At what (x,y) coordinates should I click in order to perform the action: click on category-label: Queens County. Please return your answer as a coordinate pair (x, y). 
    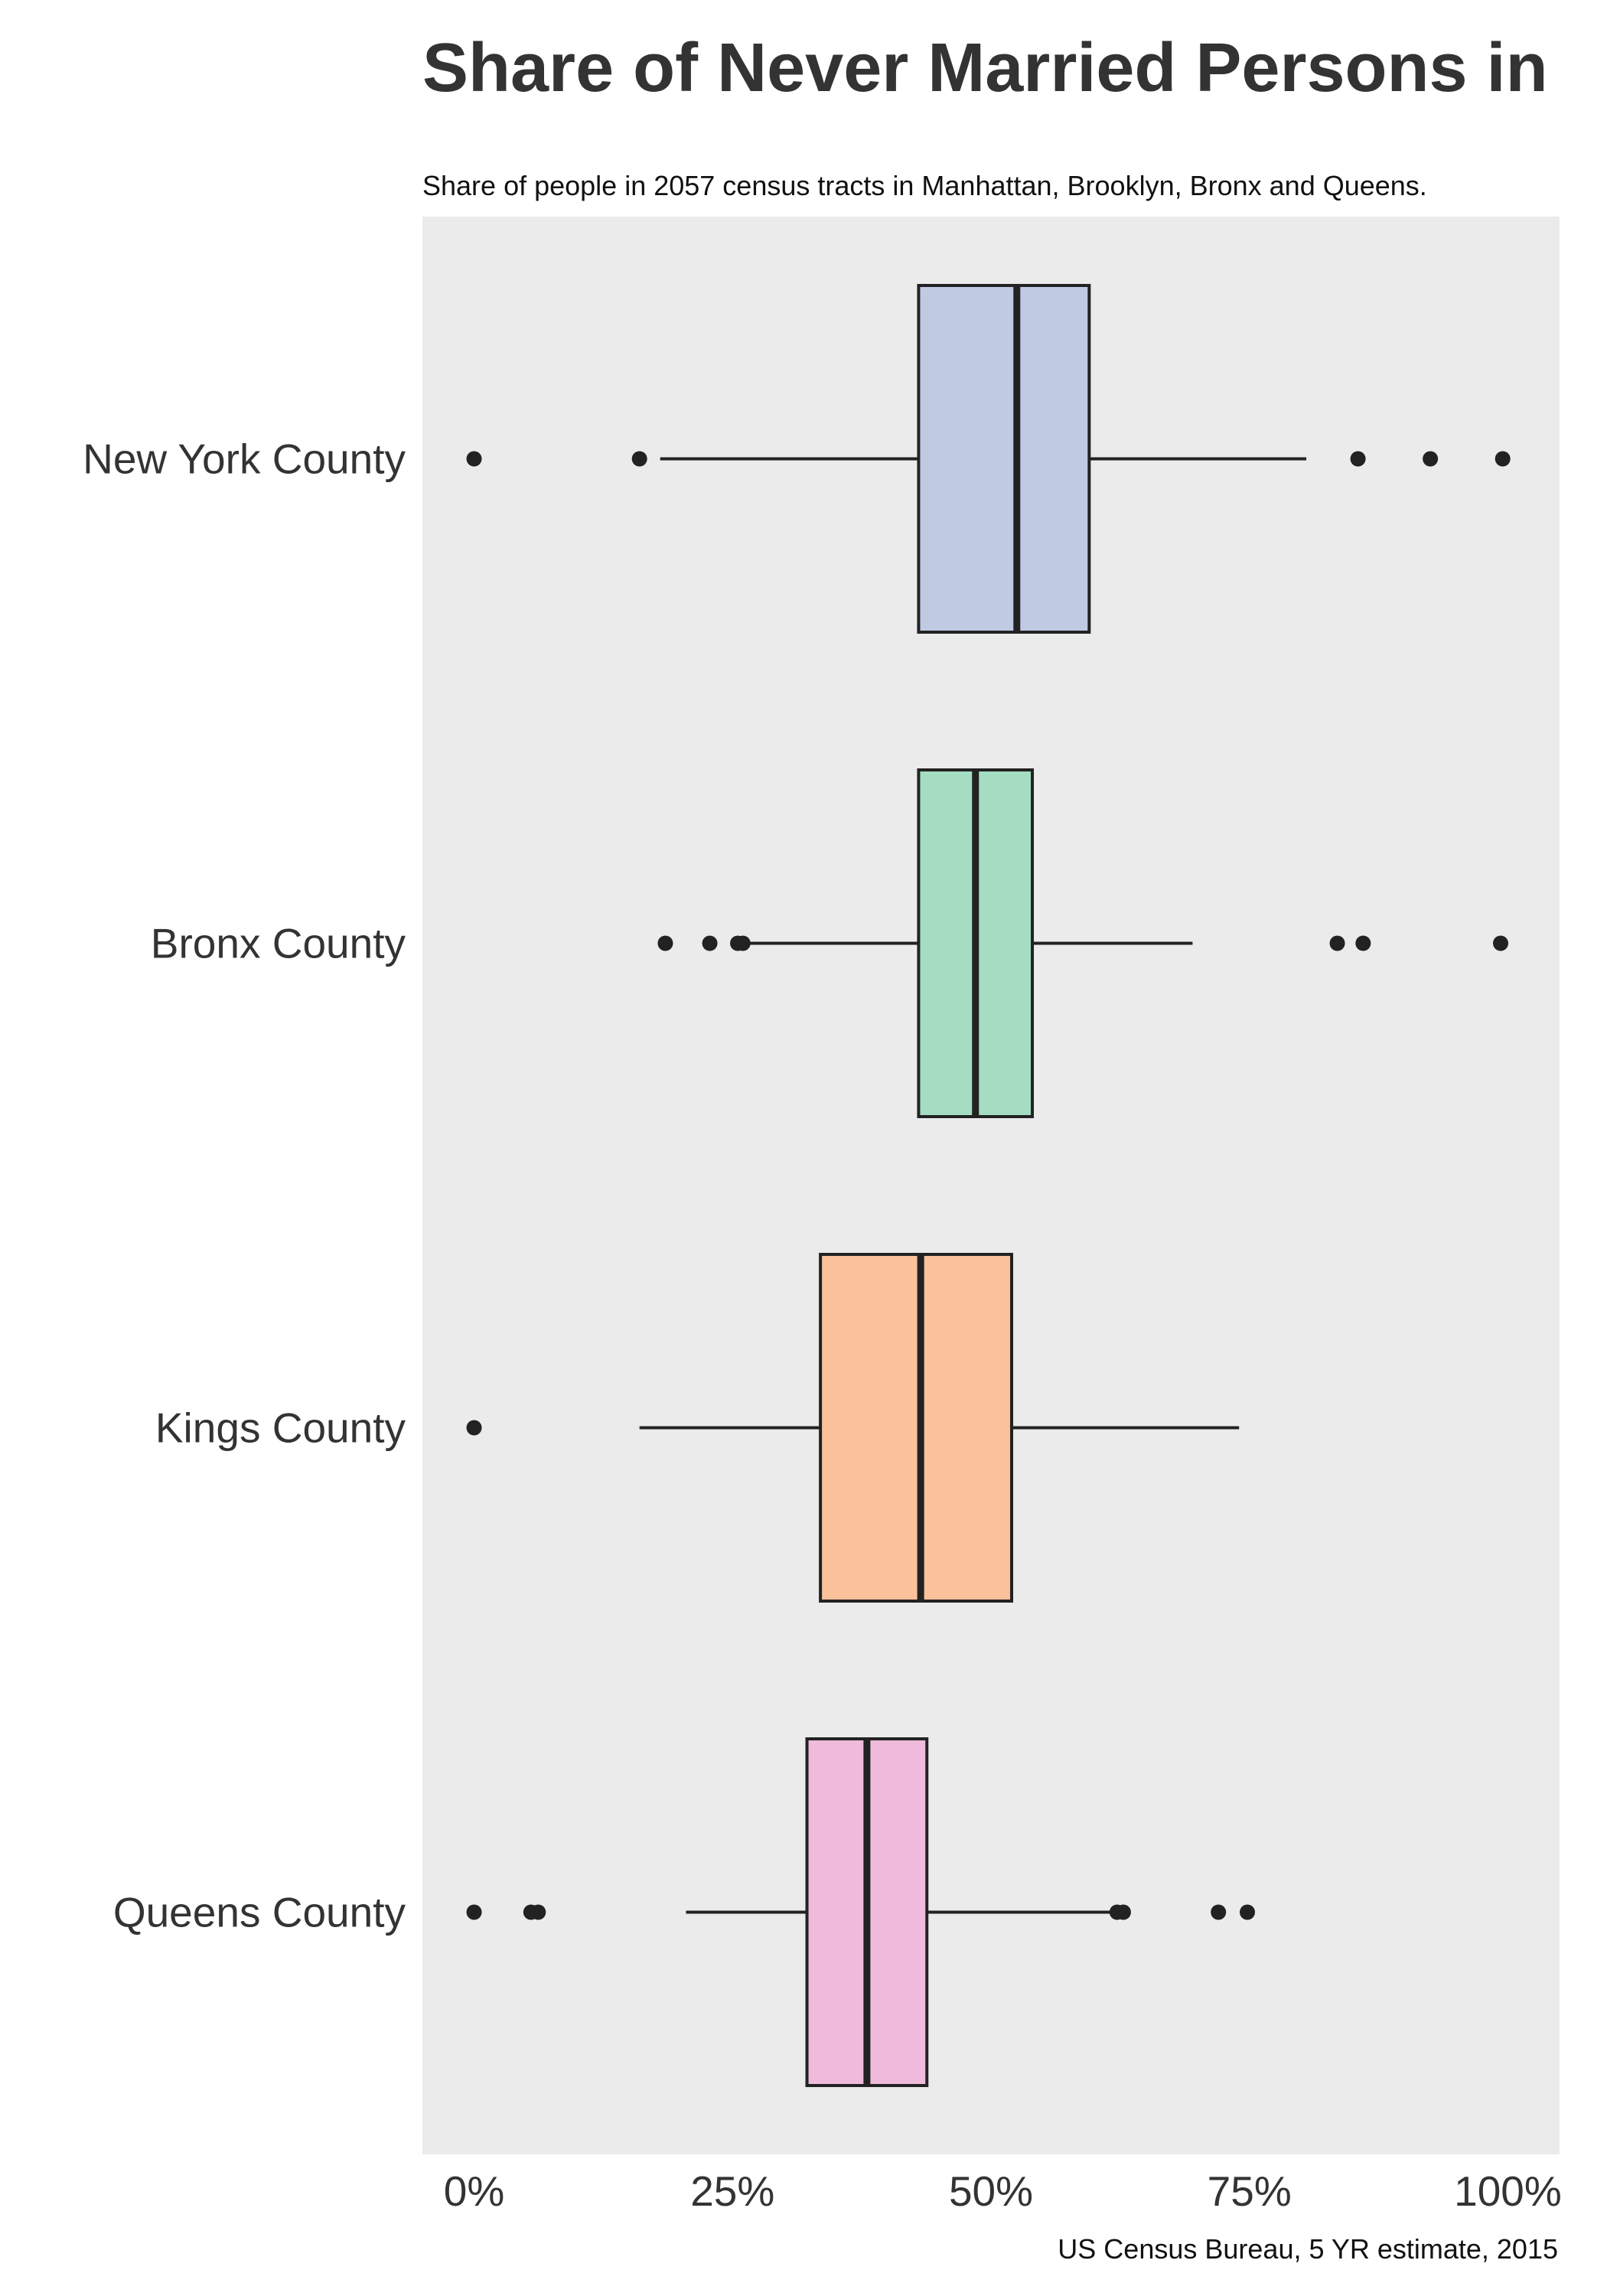
    Looking at the image, I should click on (259, 1912).